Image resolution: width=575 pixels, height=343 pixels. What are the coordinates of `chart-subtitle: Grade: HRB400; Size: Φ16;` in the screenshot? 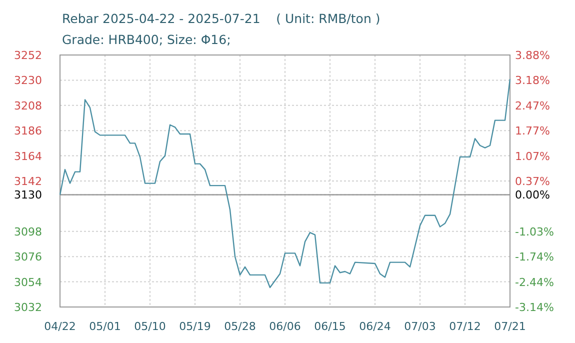 It's located at (146, 39).